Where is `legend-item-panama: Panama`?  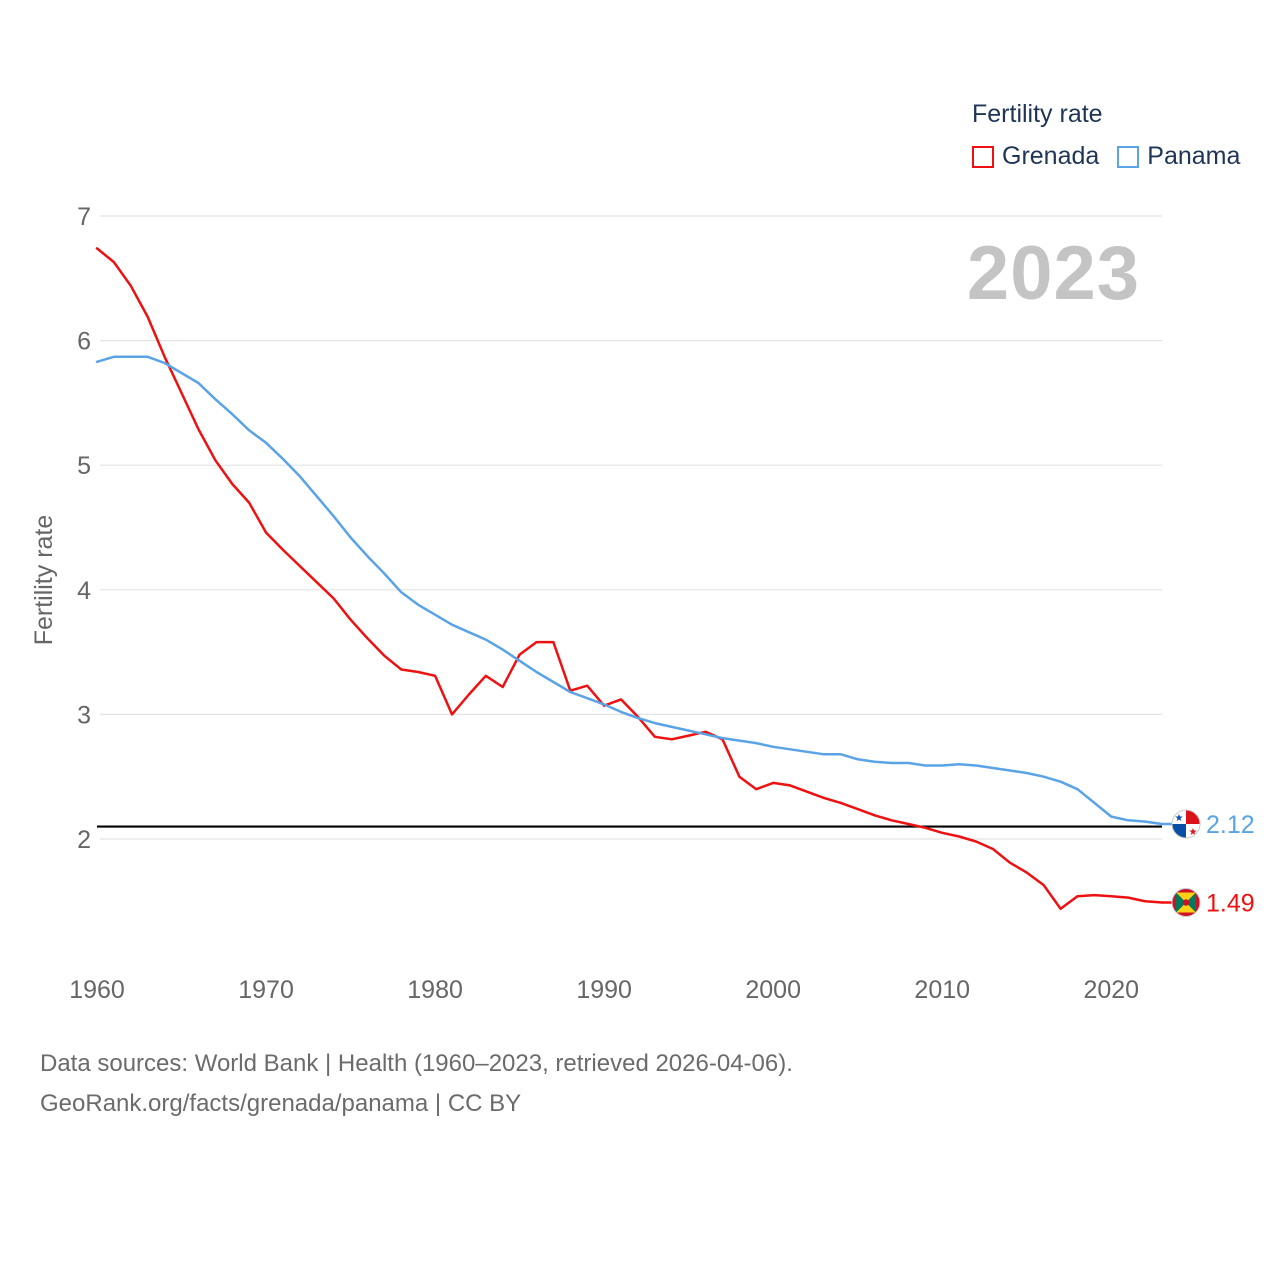
legend-item-panama: Panama is located at coordinates (1178, 156).